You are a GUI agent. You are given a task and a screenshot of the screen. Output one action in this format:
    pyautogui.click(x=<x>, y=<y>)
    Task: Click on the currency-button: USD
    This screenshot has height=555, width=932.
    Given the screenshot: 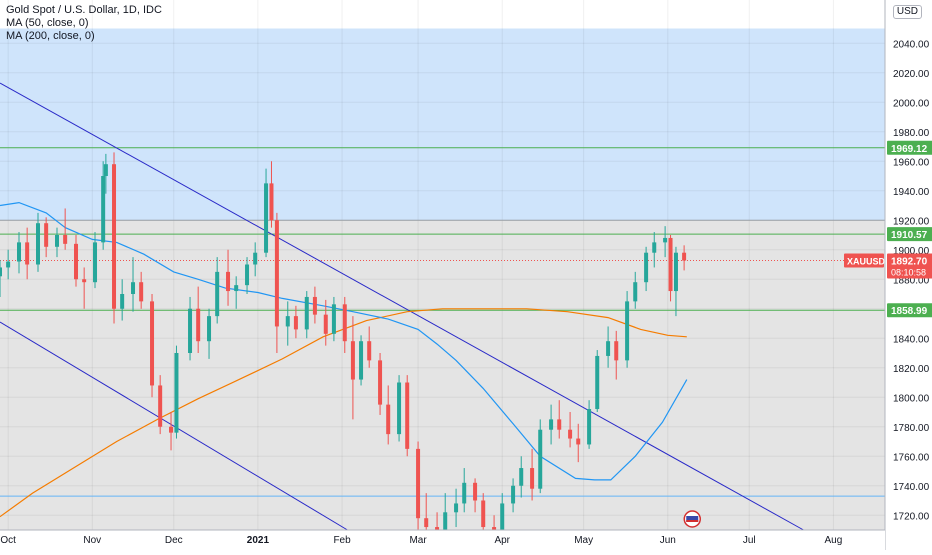 What is the action you would take?
    pyautogui.click(x=907, y=12)
    